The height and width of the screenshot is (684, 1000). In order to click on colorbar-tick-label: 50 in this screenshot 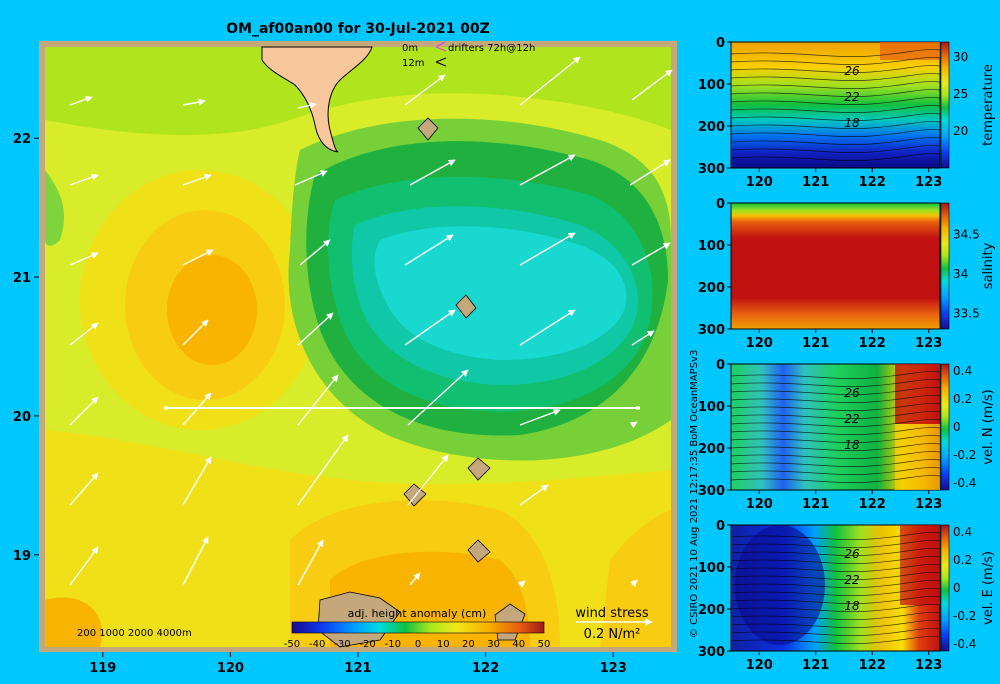, I will do `click(544, 644)`.